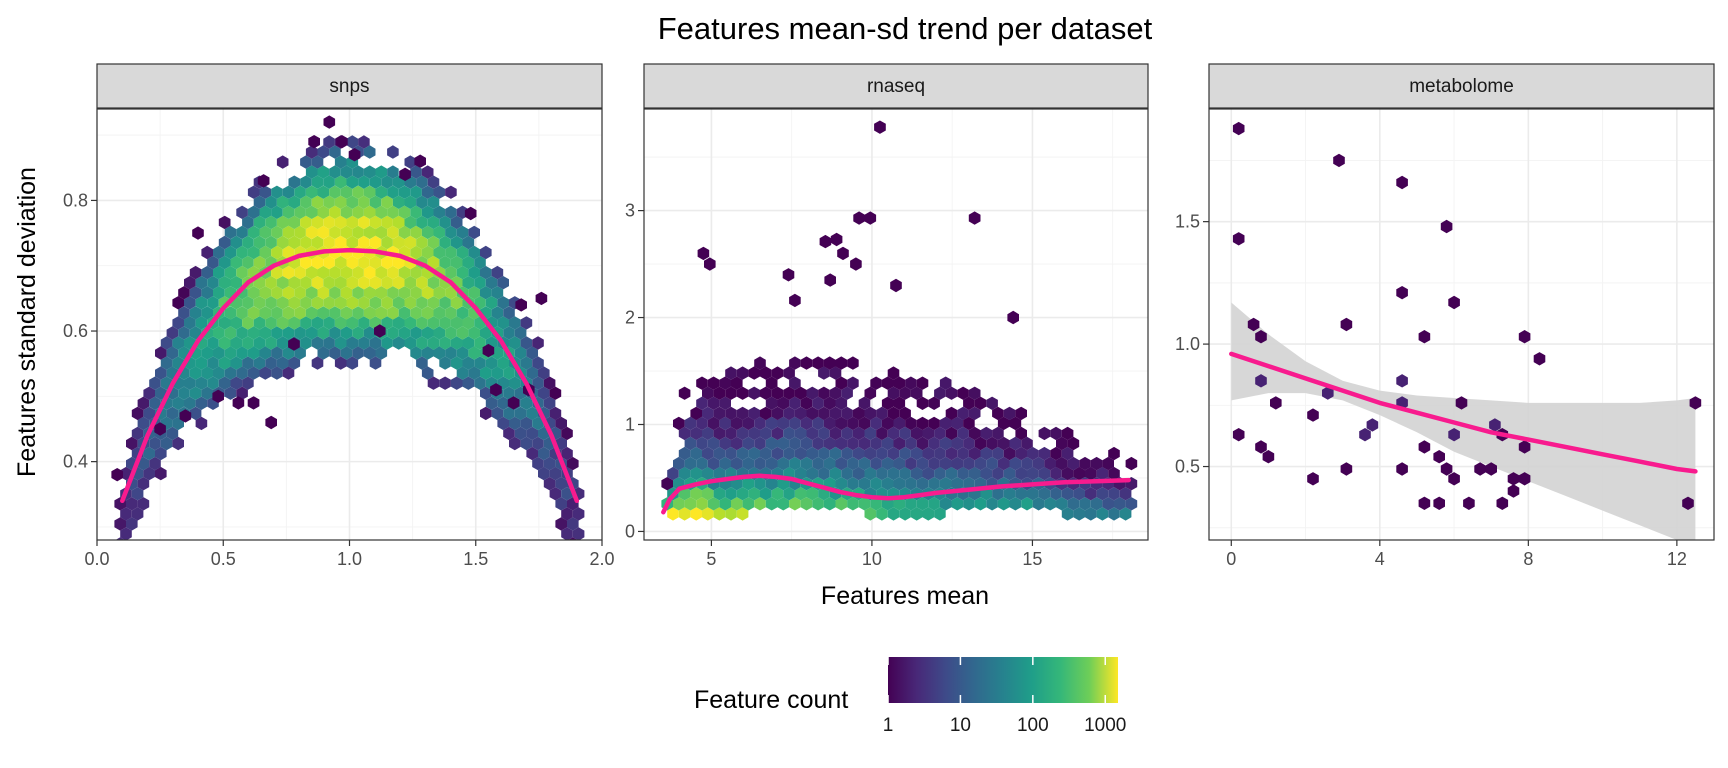  Describe the element at coordinates (96, 559) in the screenshot. I see `x-tick-label: 0.0` at that location.